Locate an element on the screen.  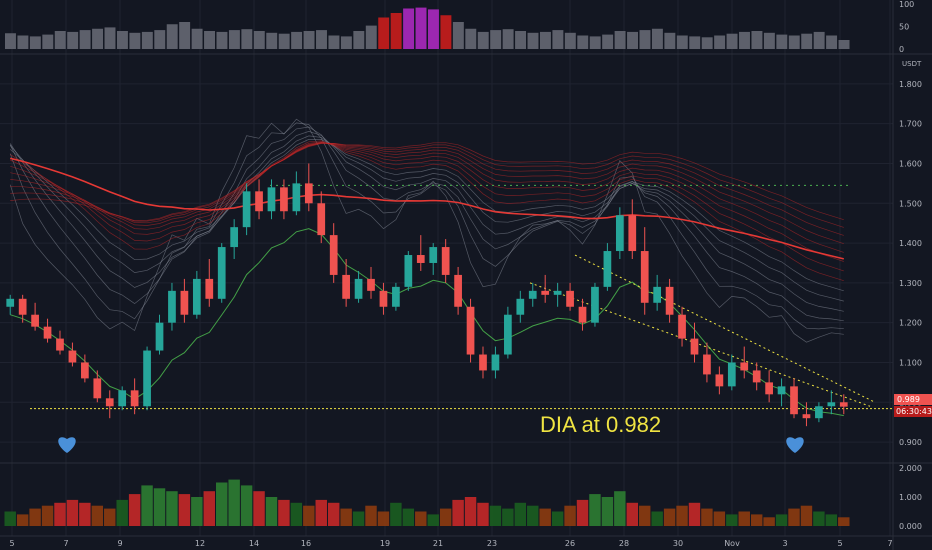
price-tick-label: 1.200 is located at coordinates (910, 323).